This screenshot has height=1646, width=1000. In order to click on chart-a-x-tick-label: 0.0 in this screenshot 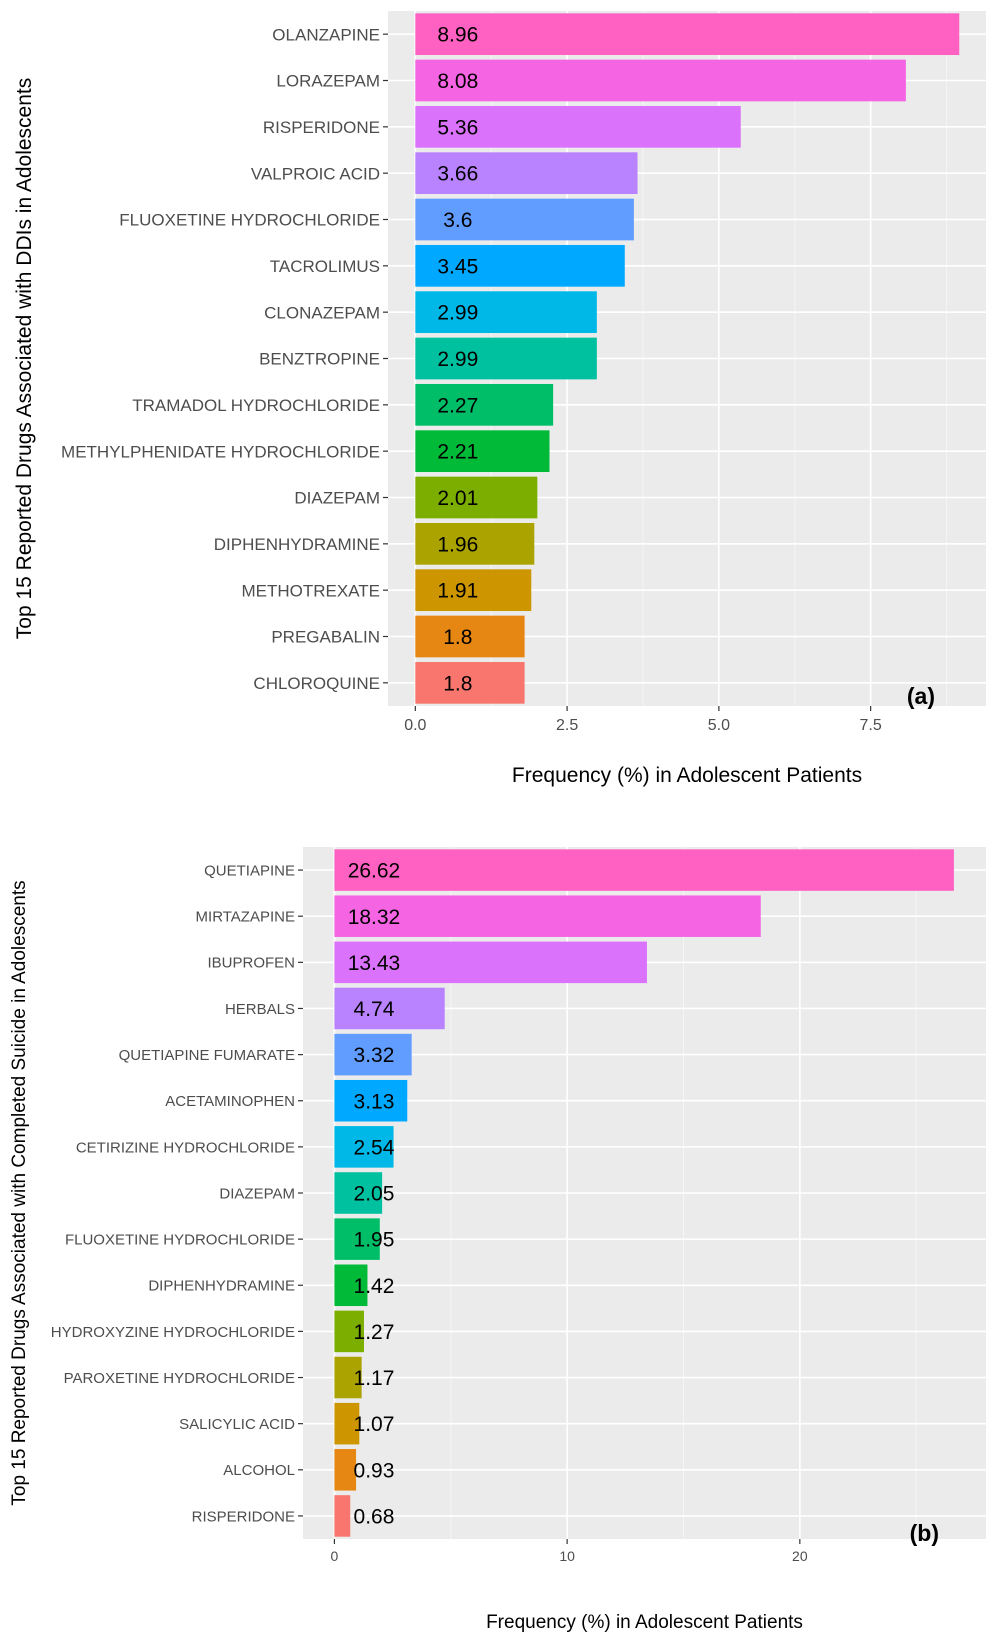, I will do `click(415, 725)`.